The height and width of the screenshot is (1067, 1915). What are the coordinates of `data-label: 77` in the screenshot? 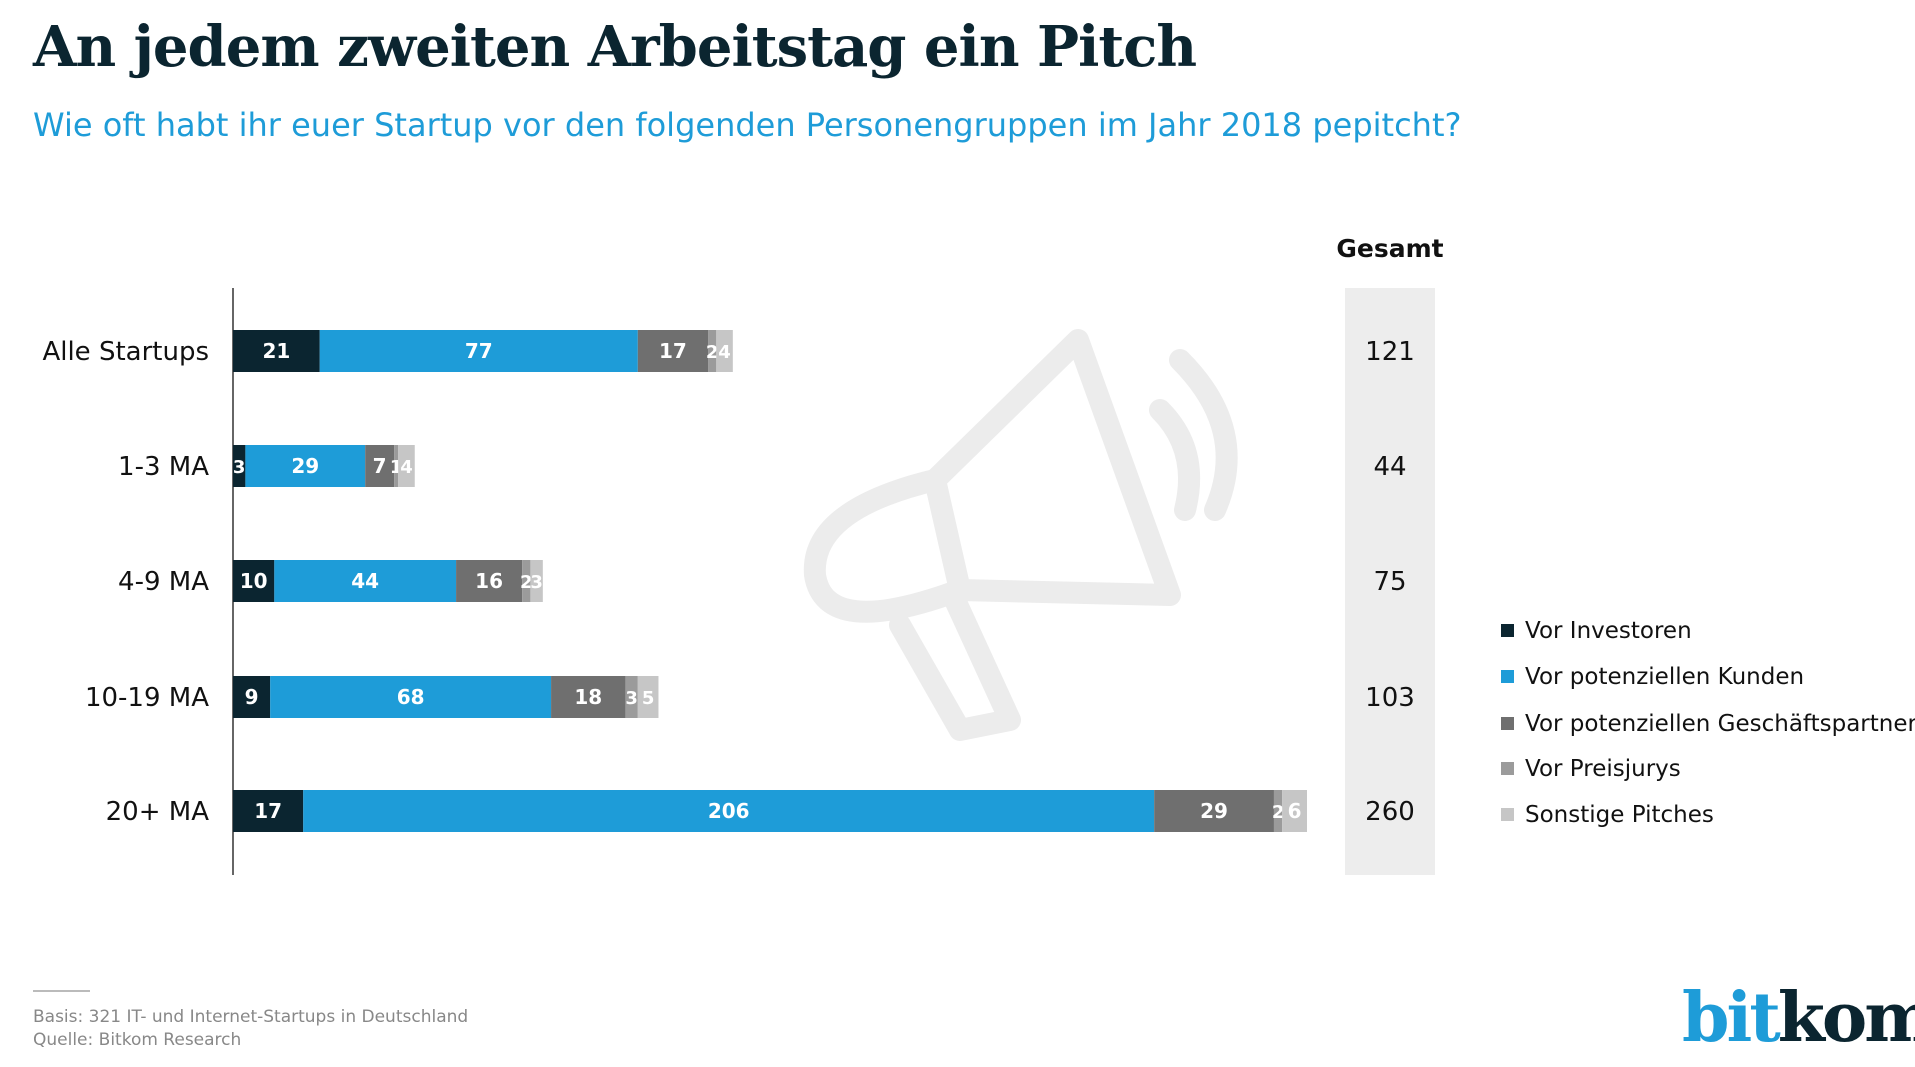 It's located at (479, 351).